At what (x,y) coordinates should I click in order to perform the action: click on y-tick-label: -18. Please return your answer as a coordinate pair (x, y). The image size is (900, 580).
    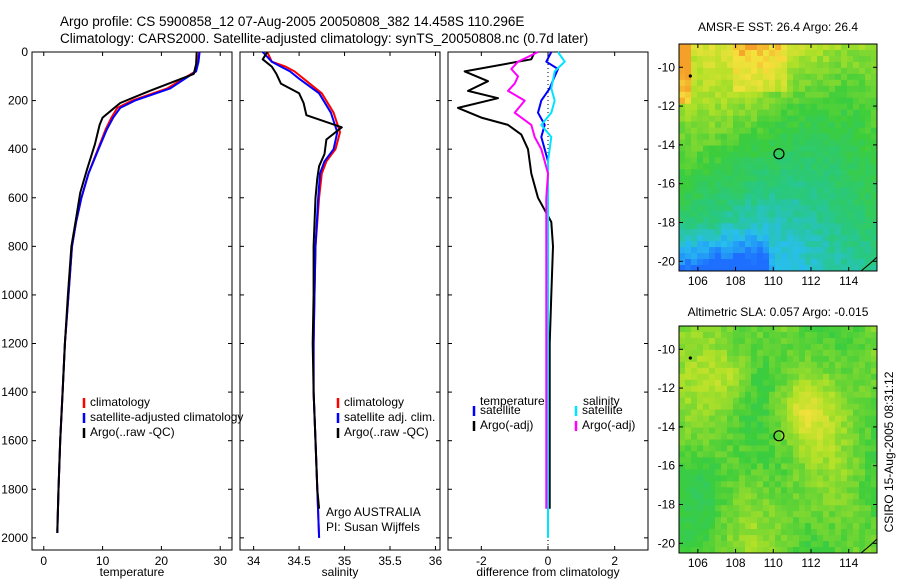
    Looking at the image, I should click on (667, 222).